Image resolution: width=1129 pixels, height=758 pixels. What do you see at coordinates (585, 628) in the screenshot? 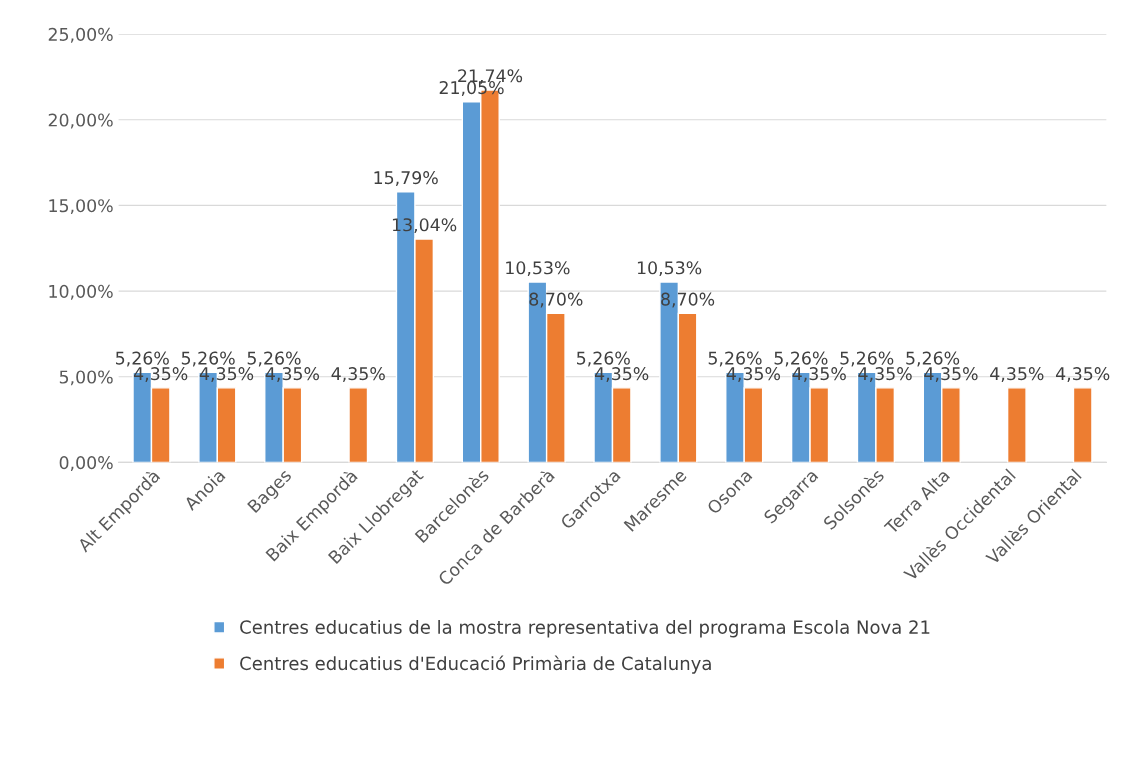
I see `legend-label: Centres educatius de la mostra representativa del programa Escola Nova 21` at bounding box center [585, 628].